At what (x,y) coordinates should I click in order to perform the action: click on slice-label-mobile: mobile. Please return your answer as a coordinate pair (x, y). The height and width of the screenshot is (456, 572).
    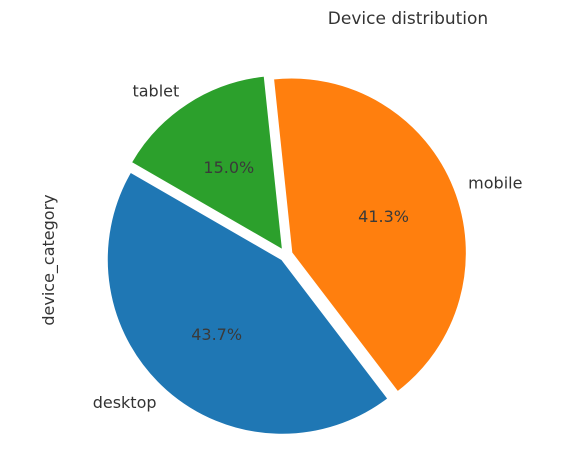
    Looking at the image, I should click on (495, 183).